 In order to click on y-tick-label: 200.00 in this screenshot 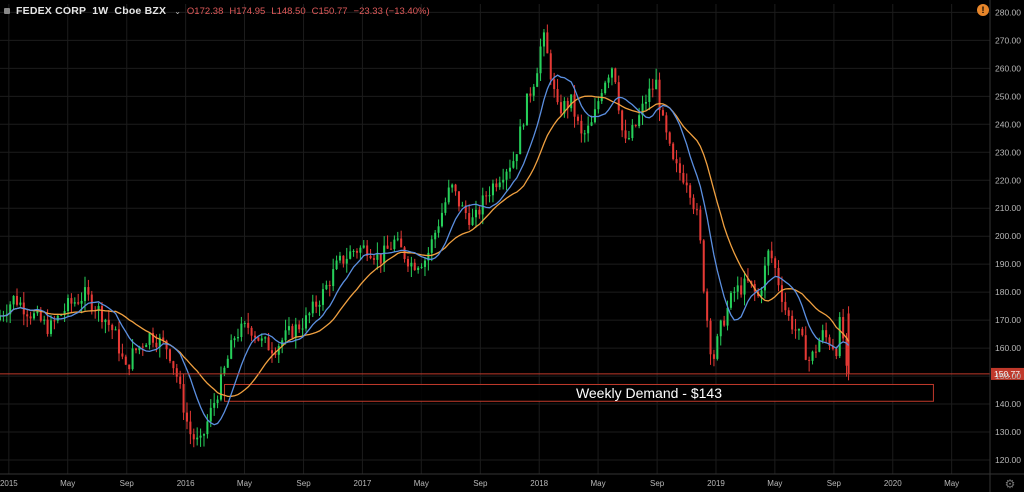, I will do `click(1008, 236)`.